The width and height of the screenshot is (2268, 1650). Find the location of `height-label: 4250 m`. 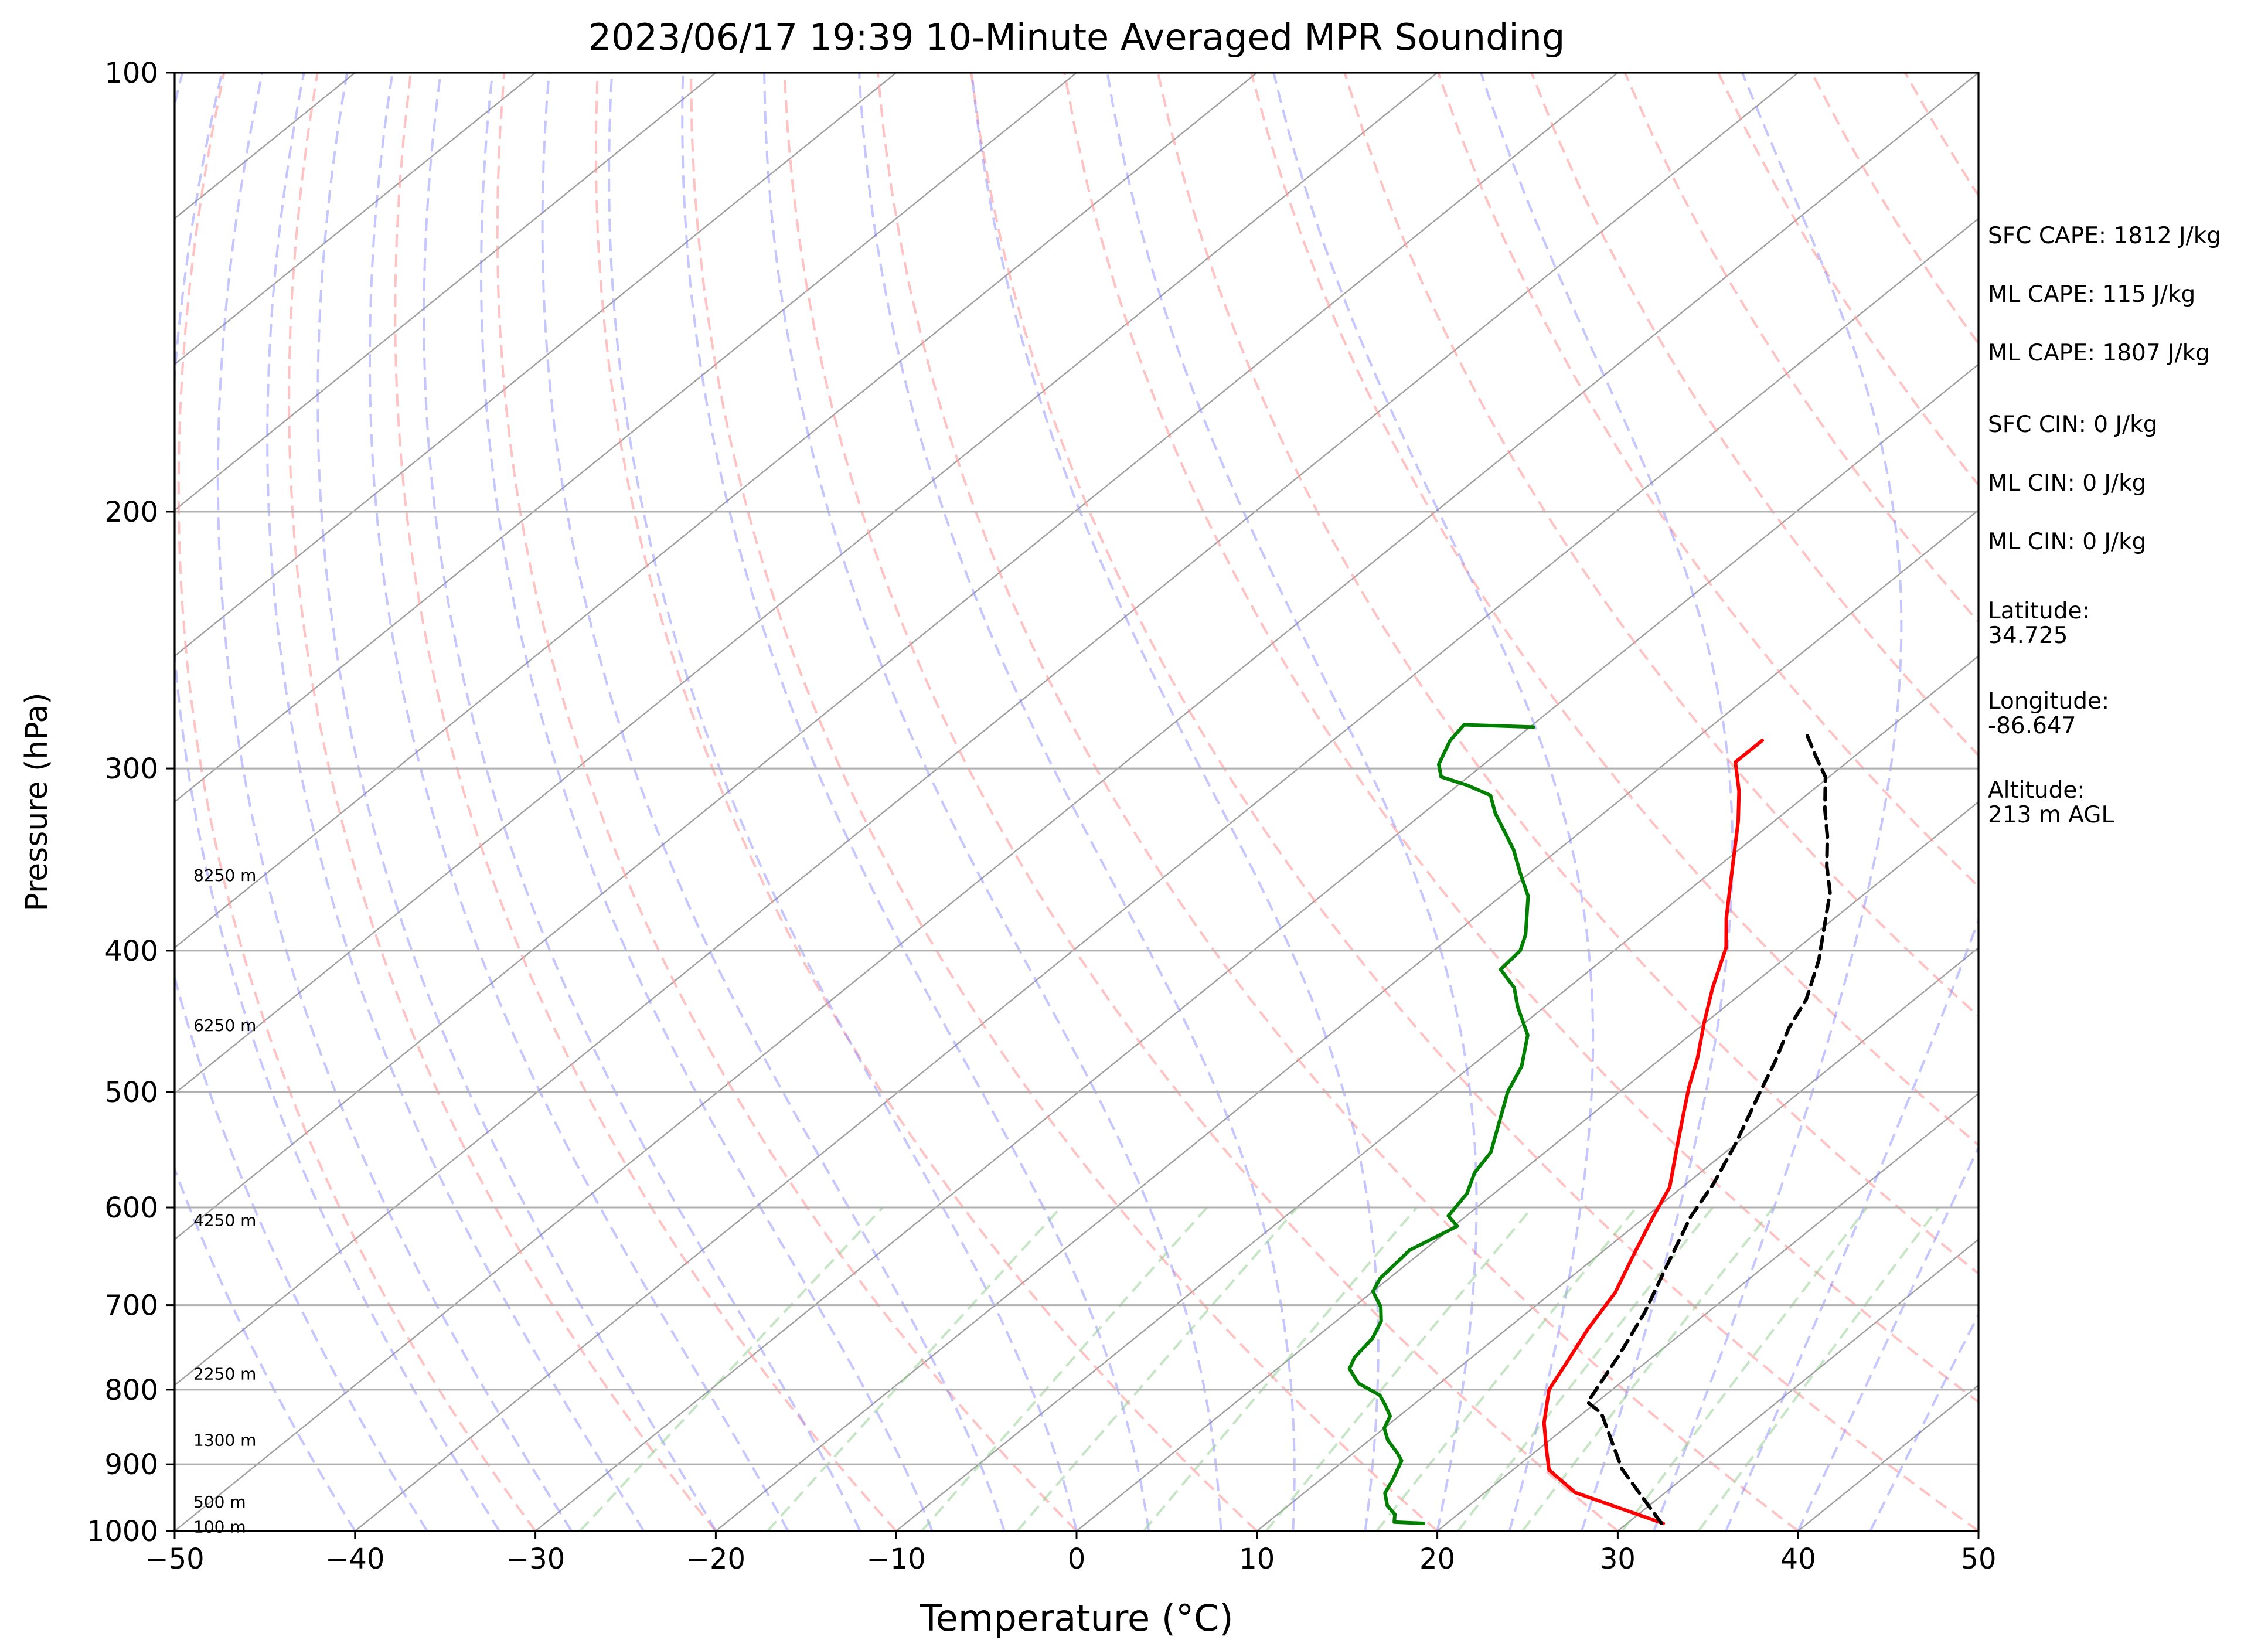

height-label: 4250 m is located at coordinates (224, 1220).